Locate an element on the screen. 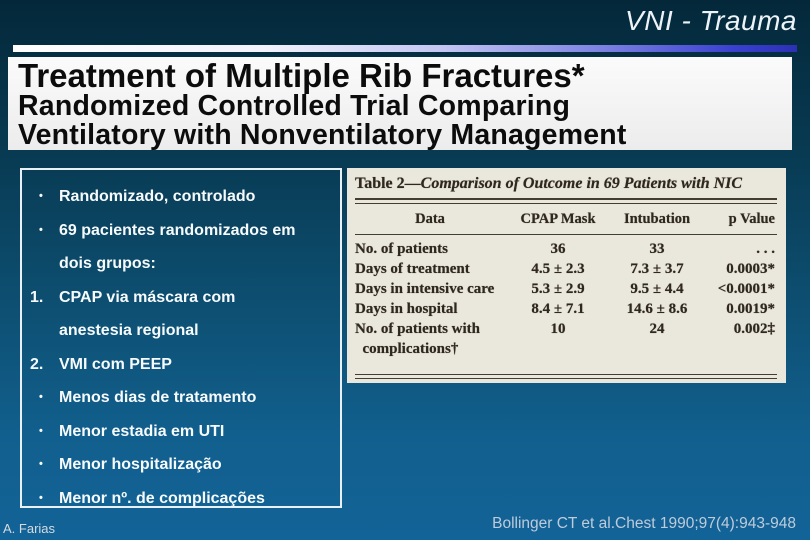 The image size is (810, 540). list-item-text: Randomizado, controlado is located at coordinates (157, 196).